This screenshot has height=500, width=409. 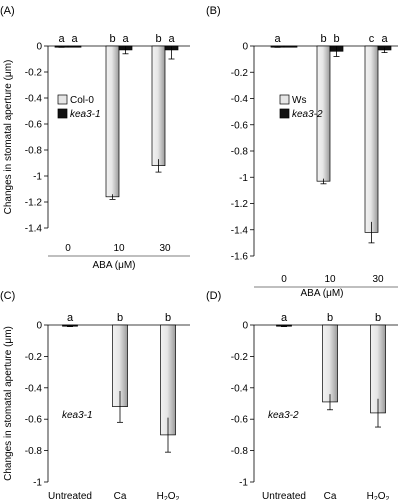 What do you see at coordinates (82, 100) in the screenshot?
I see `legend-label: Col-0` at bounding box center [82, 100].